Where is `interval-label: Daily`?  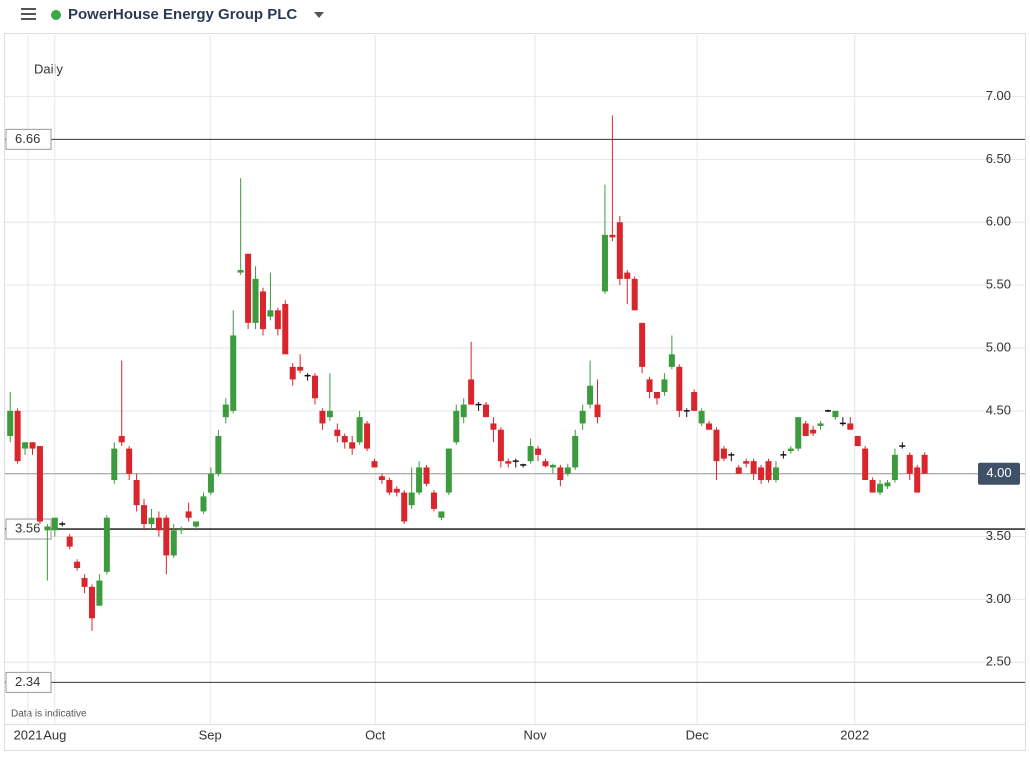 interval-label: Daily is located at coordinates (48, 68).